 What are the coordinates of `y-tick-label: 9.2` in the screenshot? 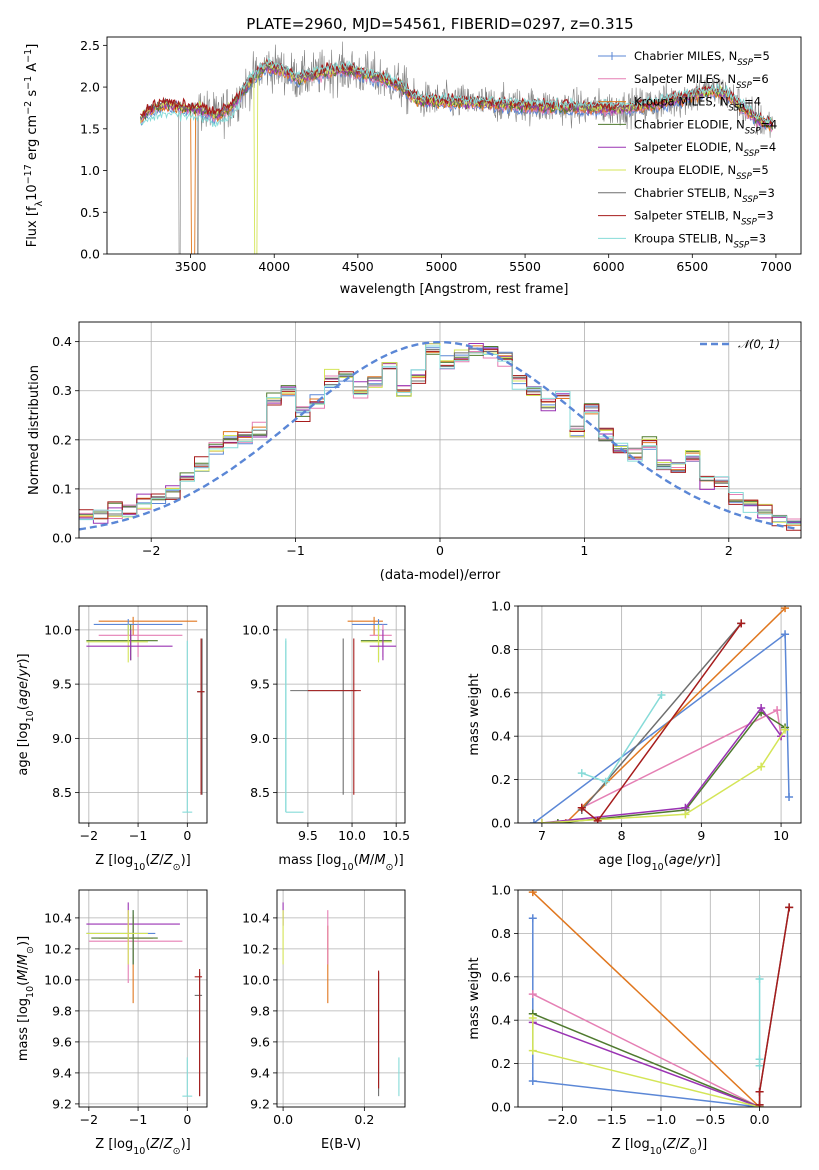 It's located at (260, 1103).